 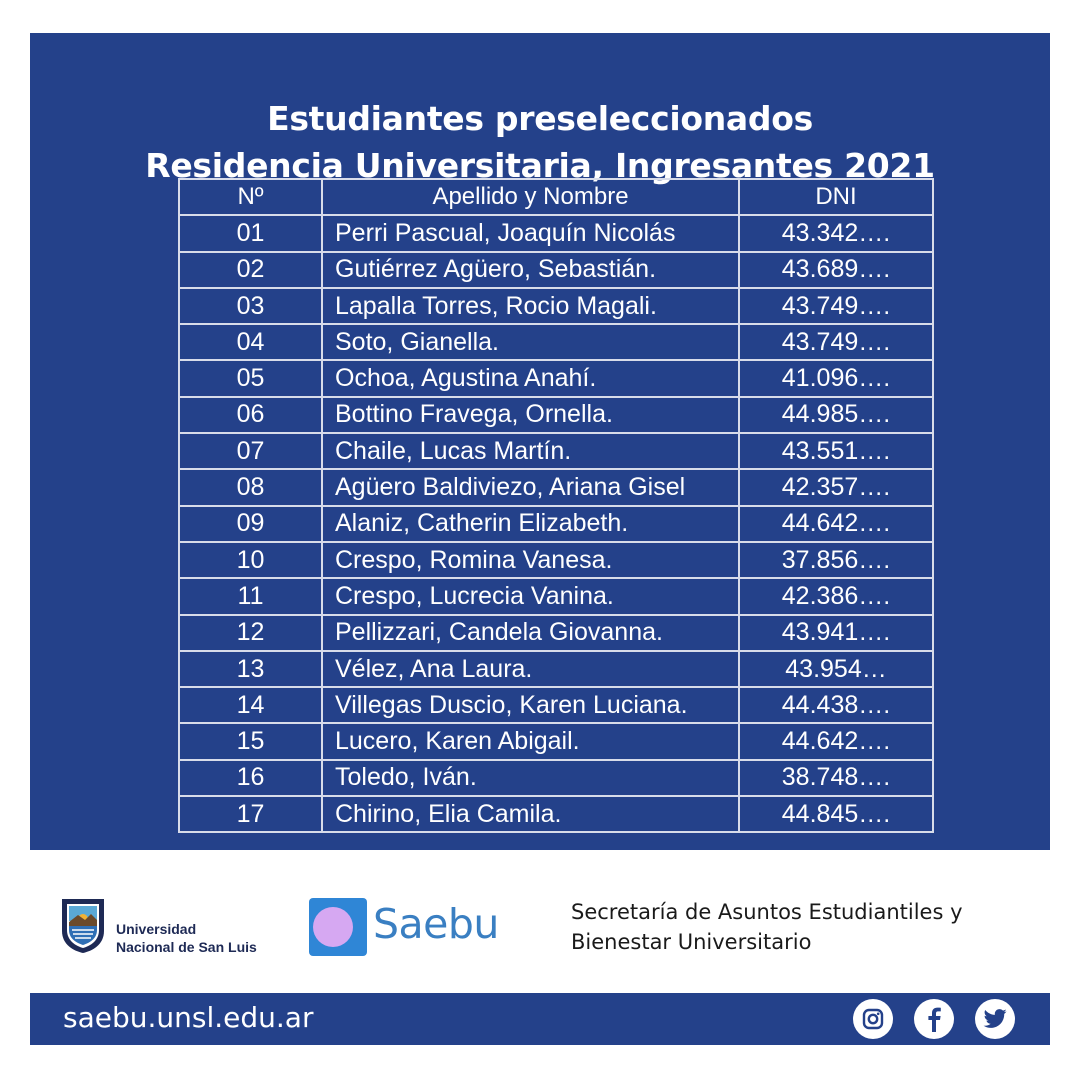 I want to click on row-name: Toledo, Iván., so click(x=530, y=778).